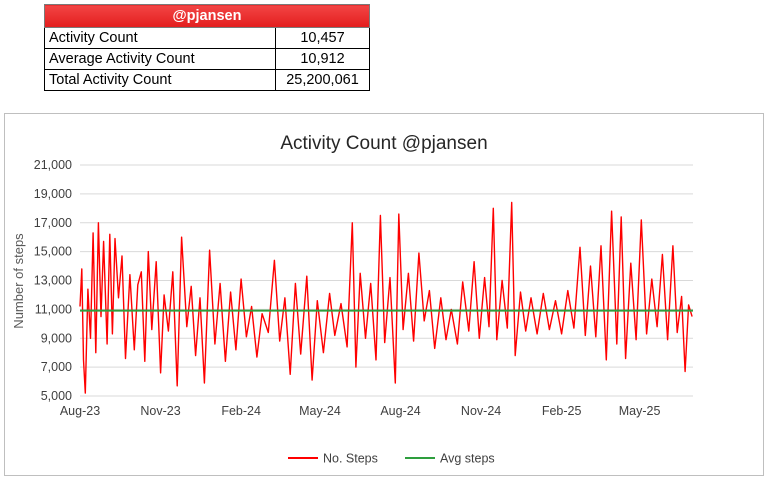  What do you see at coordinates (53, 165) in the screenshot?
I see `y-tick-label: 21,000` at bounding box center [53, 165].